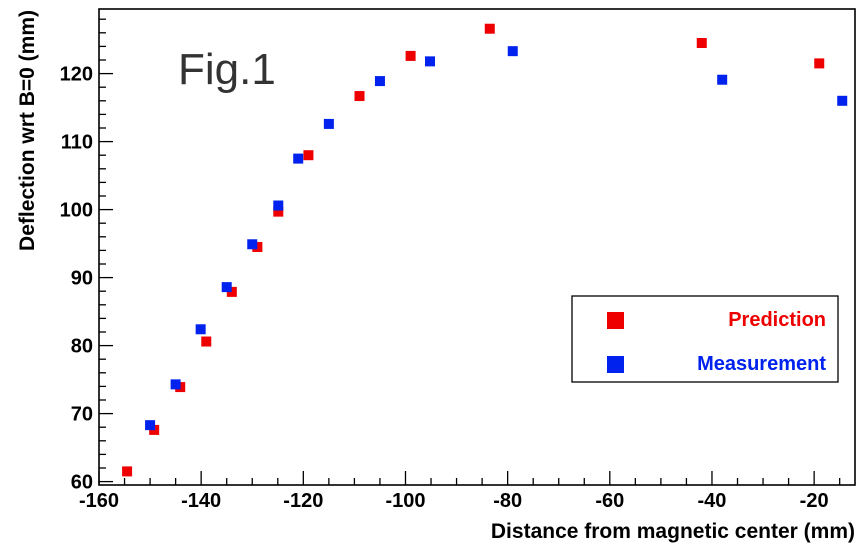 This screenshot has height=544, width=861. Describe the element at coordinates (405, 501) in the screenshot. I see `x-tick-label: -100` at that location.